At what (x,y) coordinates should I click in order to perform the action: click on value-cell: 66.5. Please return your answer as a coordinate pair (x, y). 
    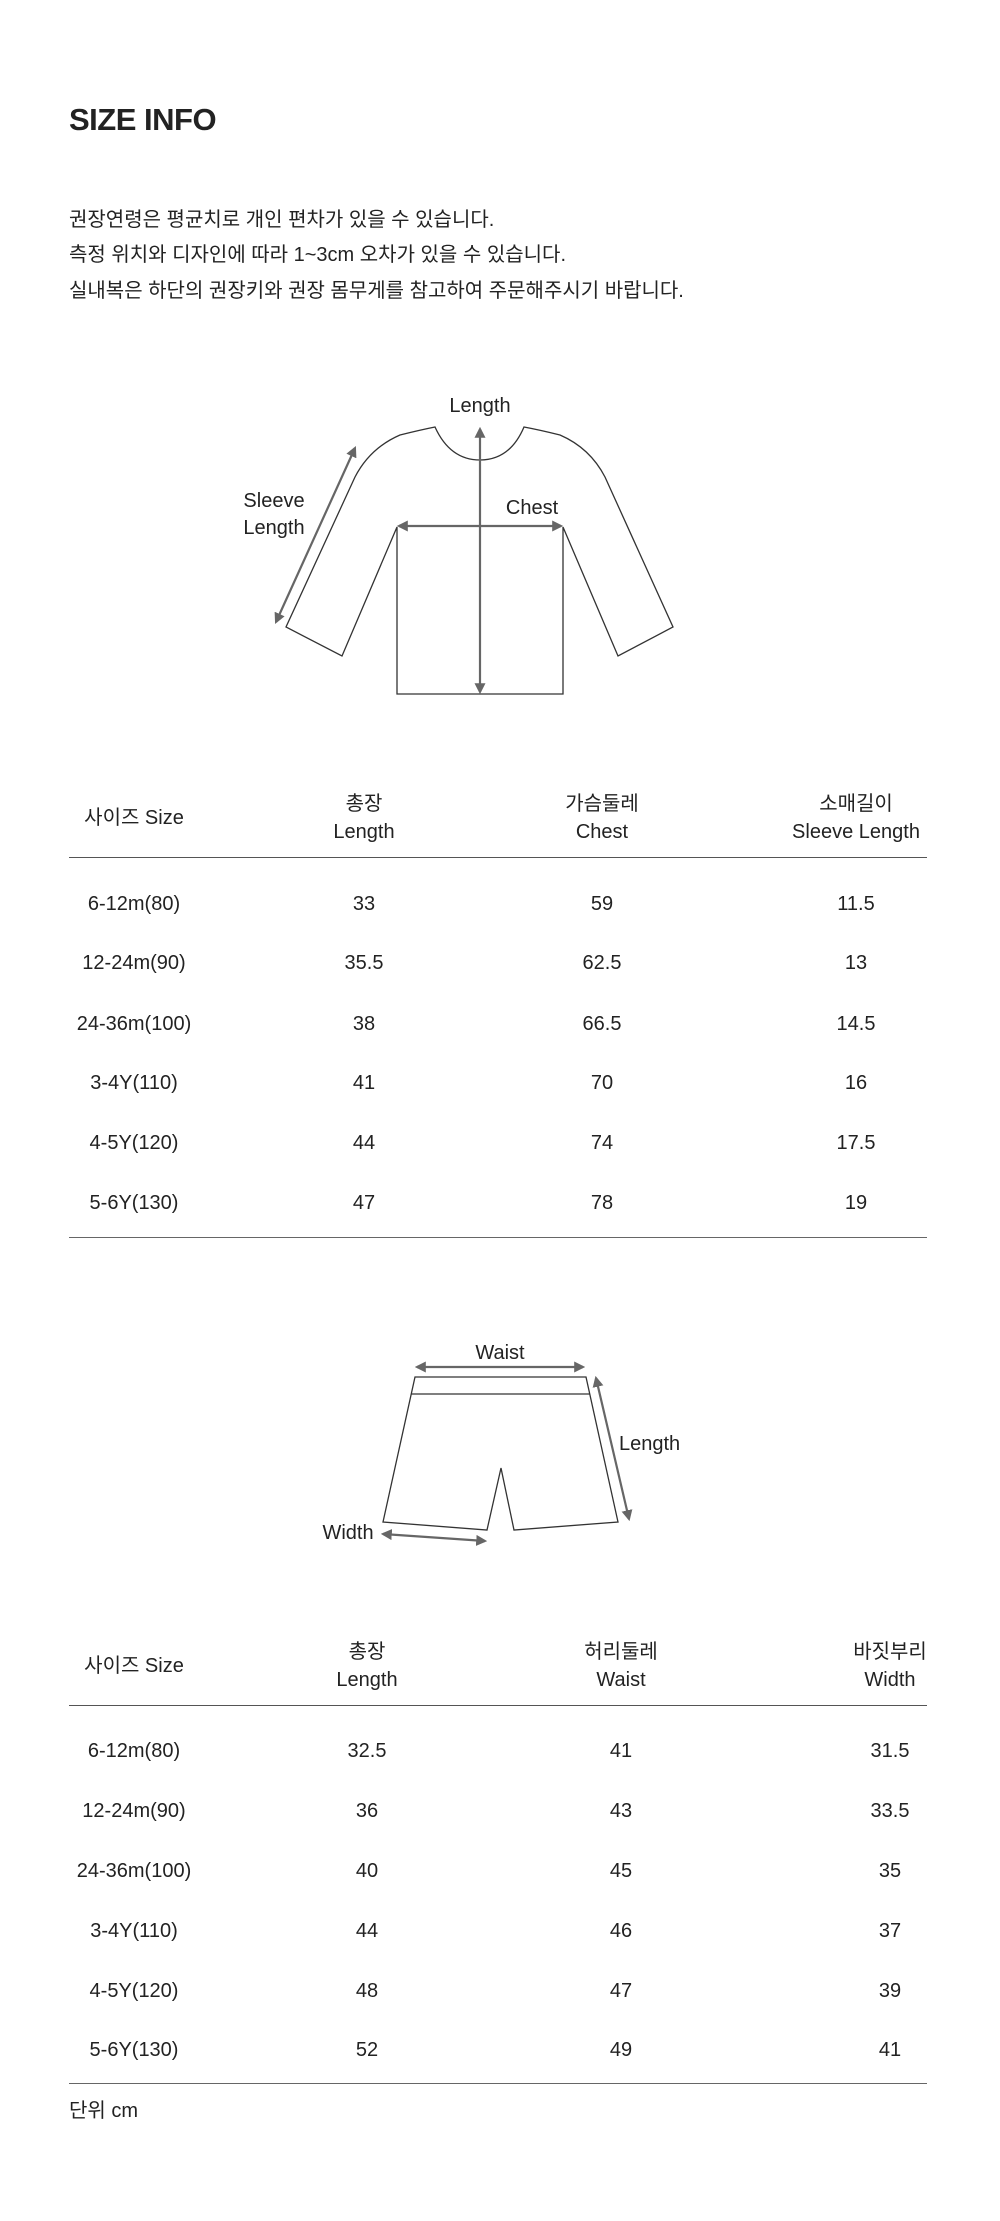
    Looking at the image, I should click on (602, 1024).